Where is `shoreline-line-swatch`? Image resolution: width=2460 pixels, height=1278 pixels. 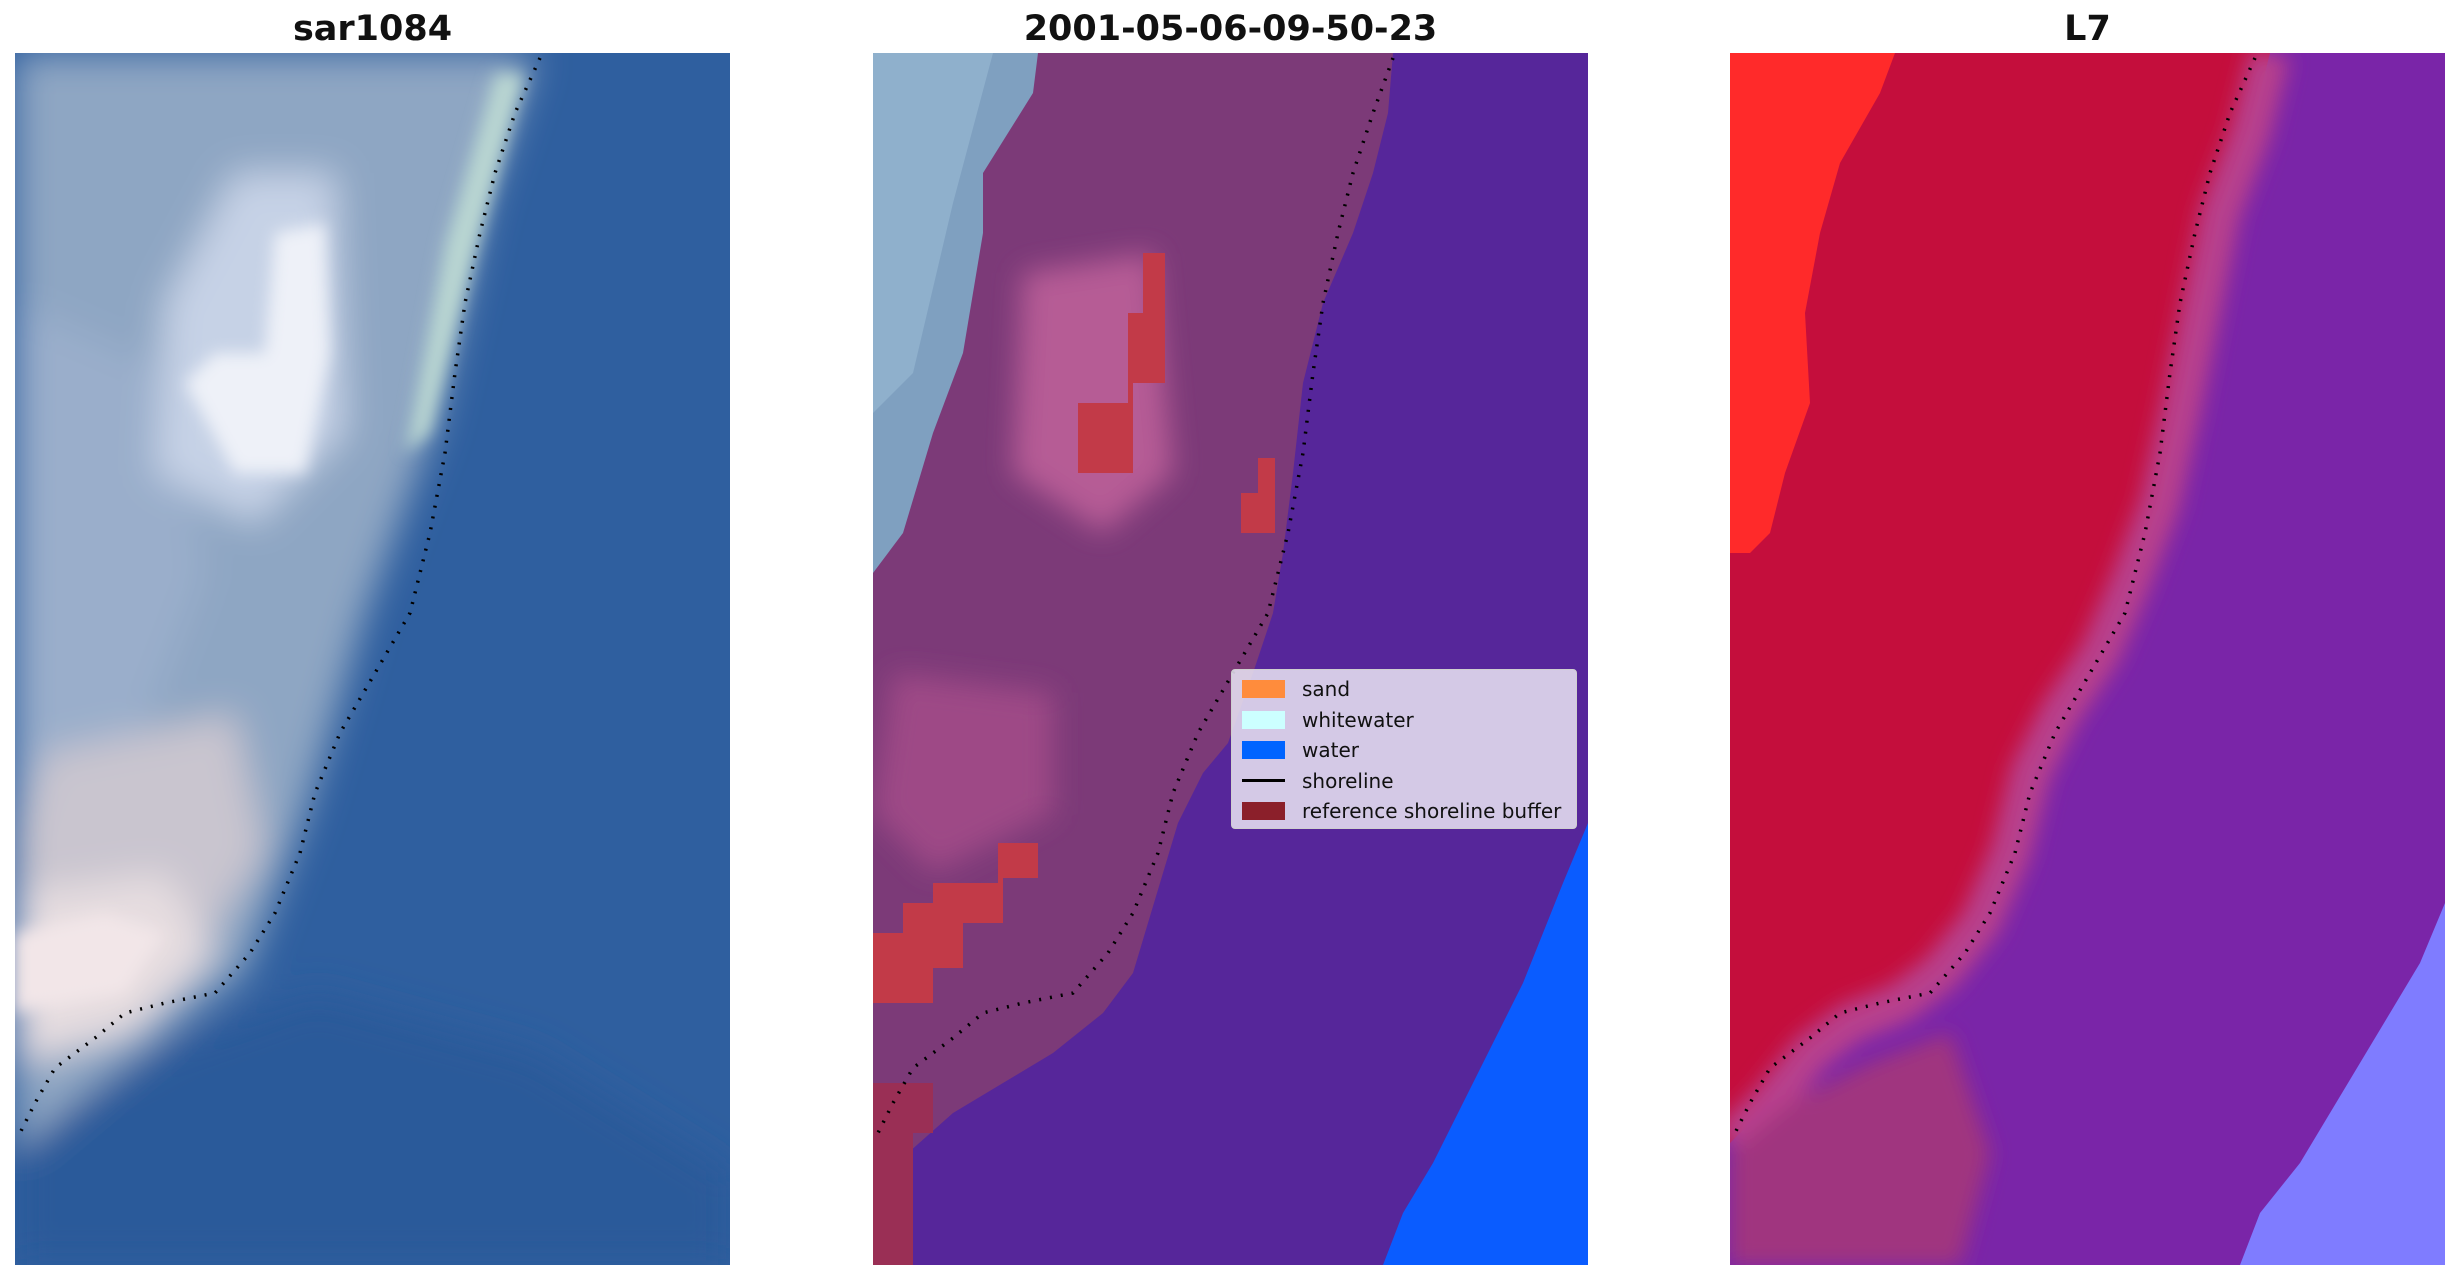
shoreline-line-swatch is located at coordinates (1263, 781).